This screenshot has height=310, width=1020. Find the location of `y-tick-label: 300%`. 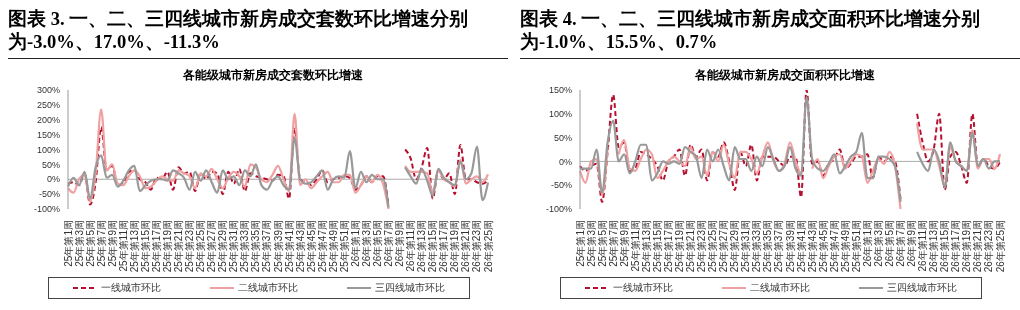

y-tick-label: 300% is located at coordinates (48, 90).